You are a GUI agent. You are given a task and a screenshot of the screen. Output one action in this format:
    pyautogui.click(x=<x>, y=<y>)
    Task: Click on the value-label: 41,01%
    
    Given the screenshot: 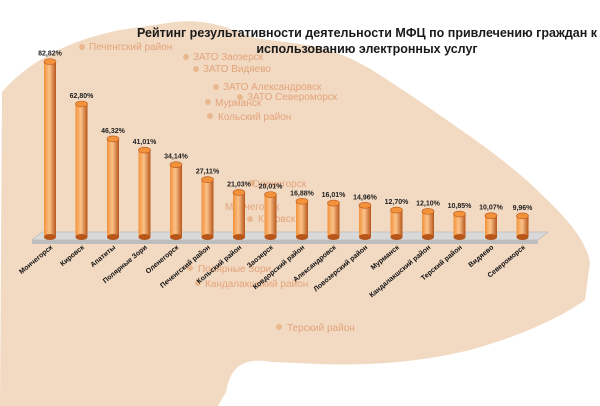 What is the action you would take?
    pyautogui.click(x=145, y=142)
    